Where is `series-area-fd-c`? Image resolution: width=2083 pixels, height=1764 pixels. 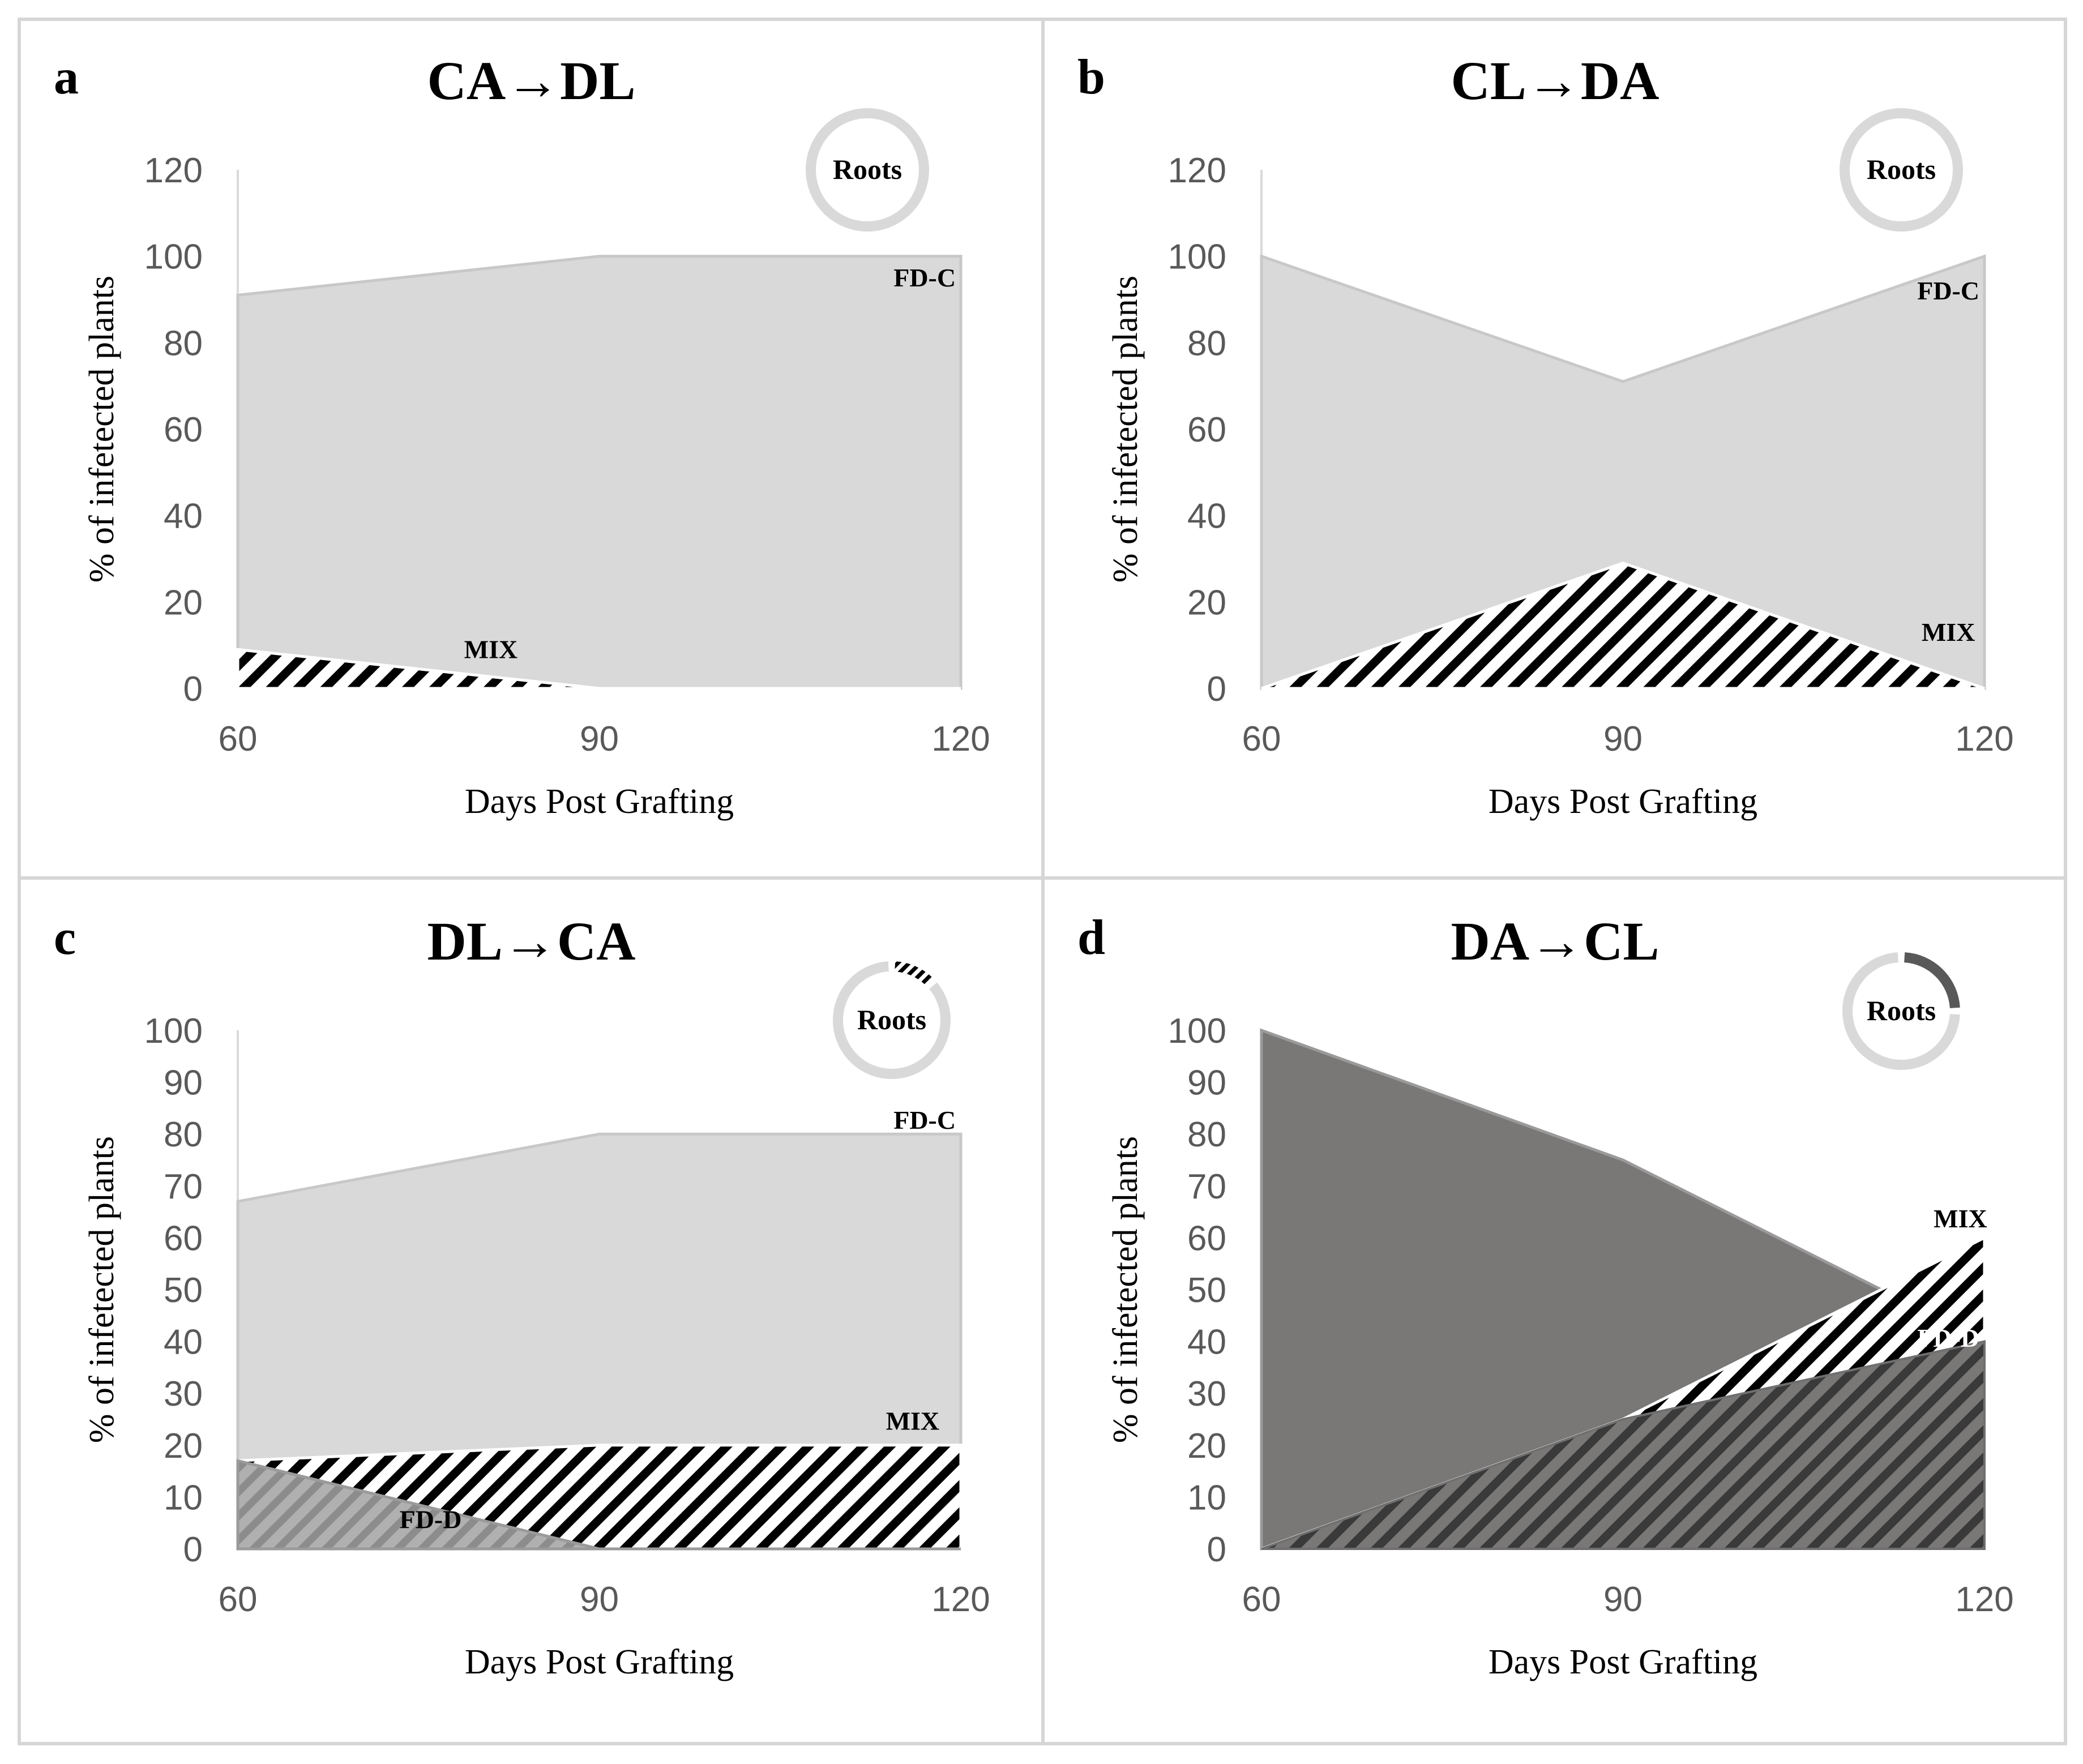 series-area-fd-c is located at coordinates (599, 472).